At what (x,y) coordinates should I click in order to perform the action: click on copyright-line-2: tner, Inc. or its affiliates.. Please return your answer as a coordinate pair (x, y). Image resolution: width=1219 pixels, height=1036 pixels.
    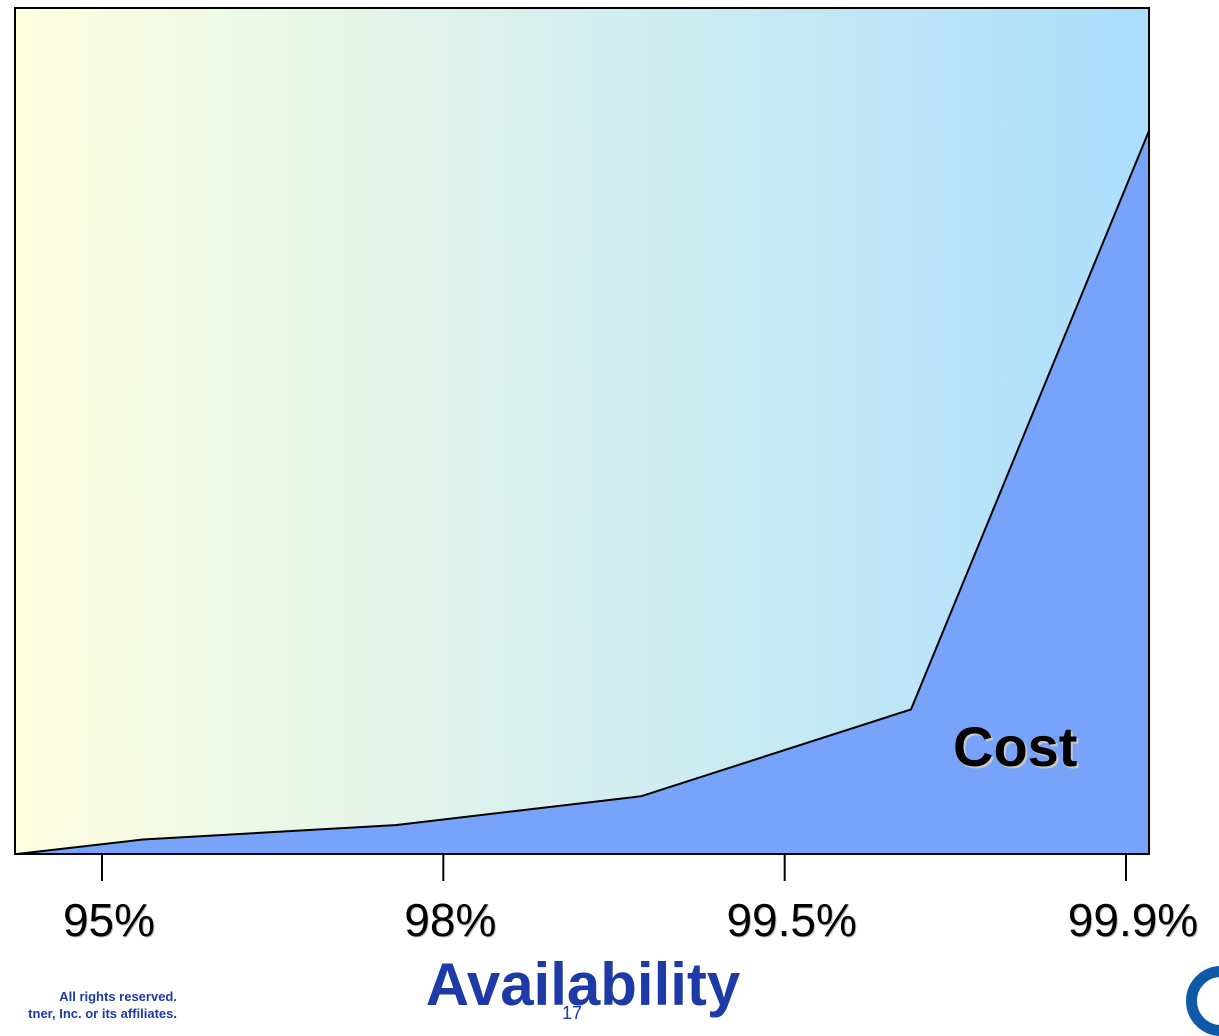
    Looking at the image, I should click on (102, 1013).